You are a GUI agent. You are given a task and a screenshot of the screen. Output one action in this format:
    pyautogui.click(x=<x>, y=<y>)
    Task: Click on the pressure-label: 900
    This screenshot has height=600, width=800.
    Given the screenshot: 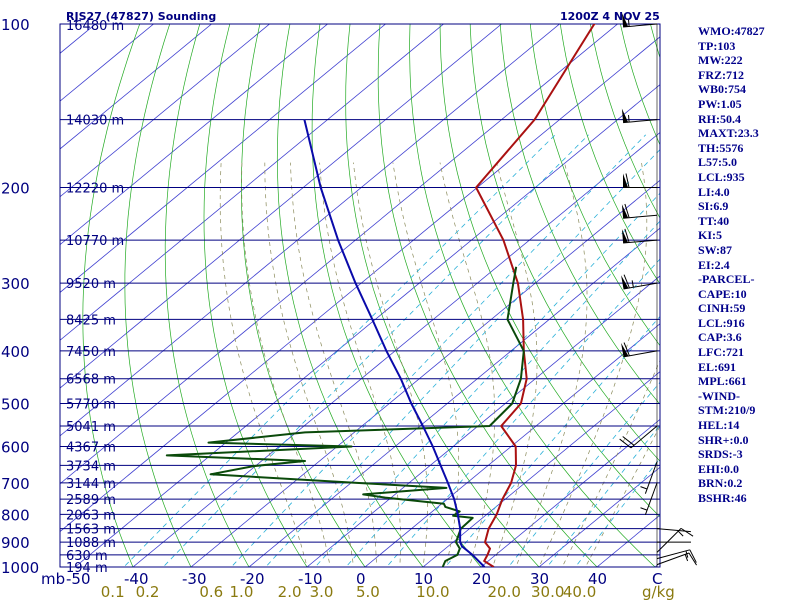 What is the action you would take?
    pyautogui.click(x=15, y=543)
    